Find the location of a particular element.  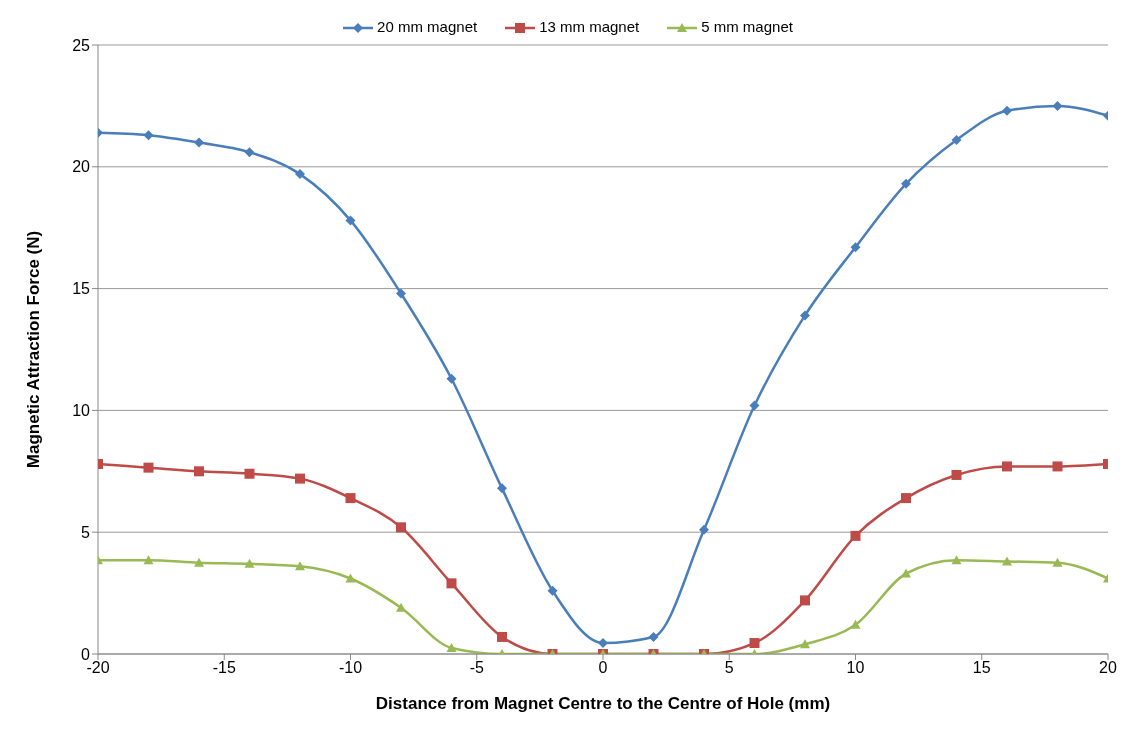

x-tick-label: -10 is located at coordinates (350, 668).